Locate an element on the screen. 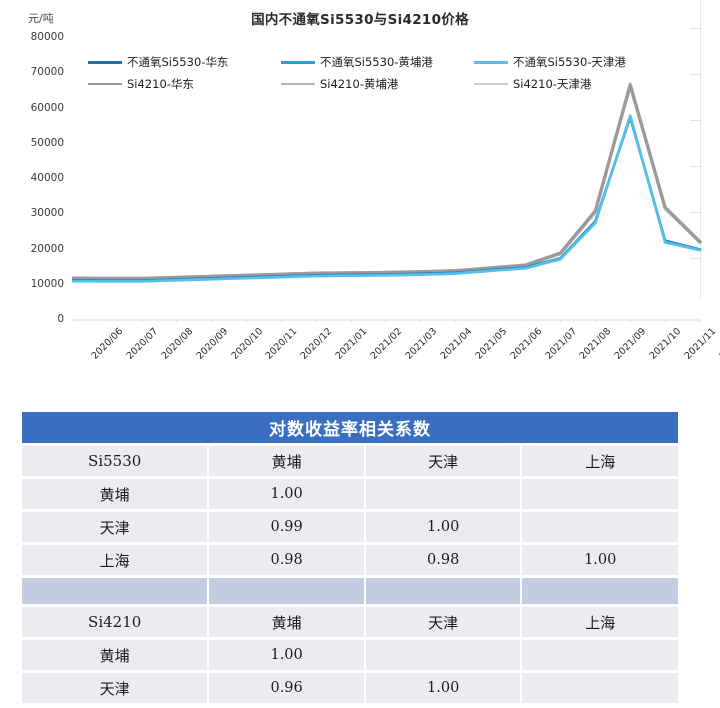 Image resolution: width=720 pixels, height=708 pixels. legend-item-0: 不通氧Si5530-华东 is located at coordinates (184, 62).